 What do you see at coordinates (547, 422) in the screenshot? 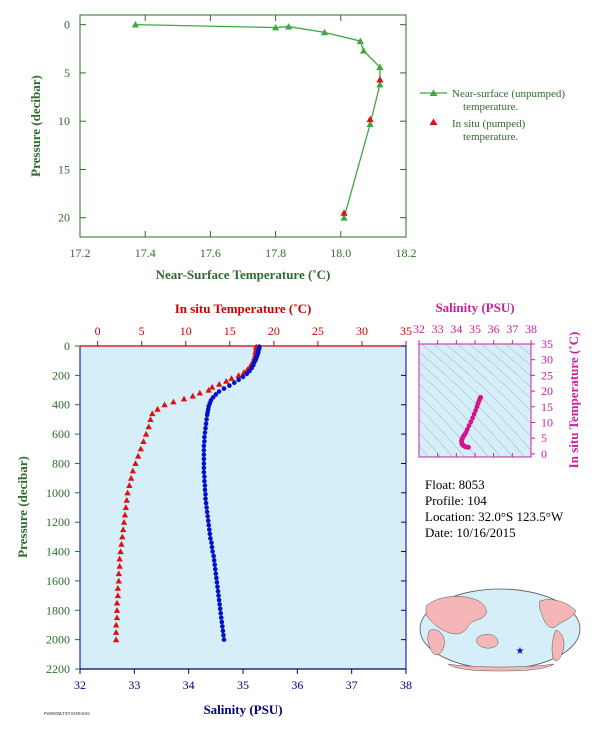
I see `ts-y-tick-label: 10` at bounding box center [547, 422].